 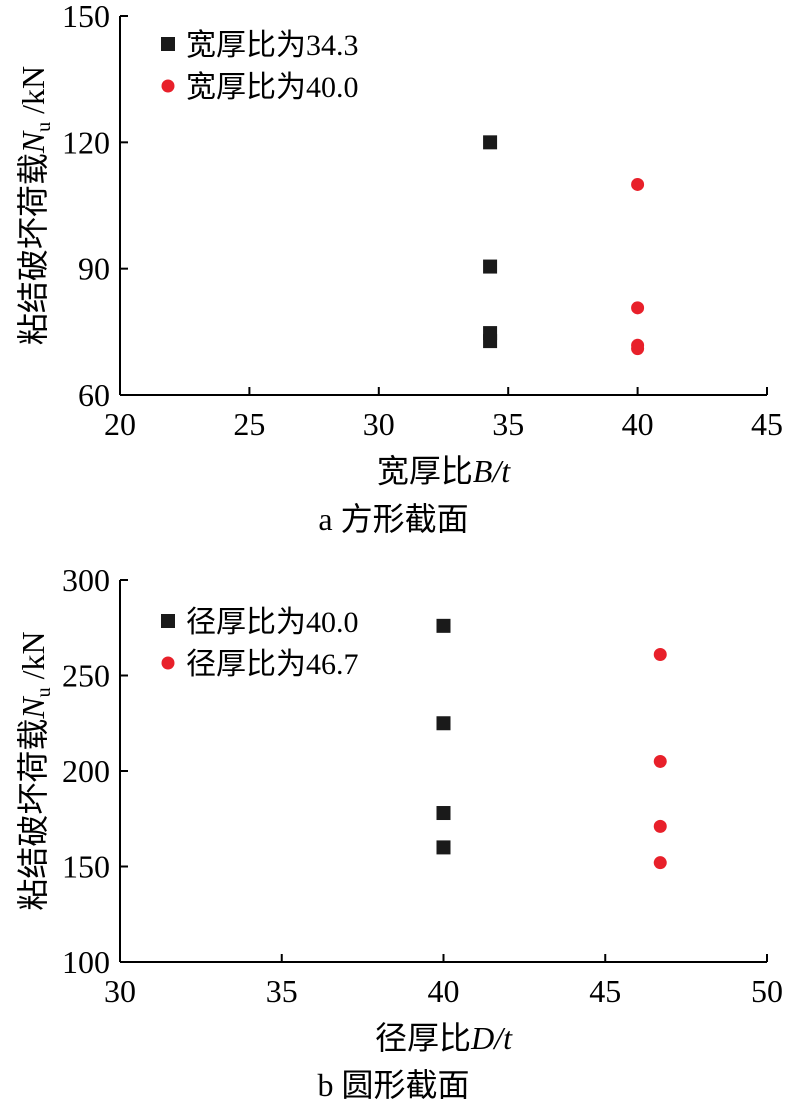 What do you see at coordinates (272, 664) in the screenshot?
I see `legend-entry: 径厚比为46.7` at bounding box center [272, 664].